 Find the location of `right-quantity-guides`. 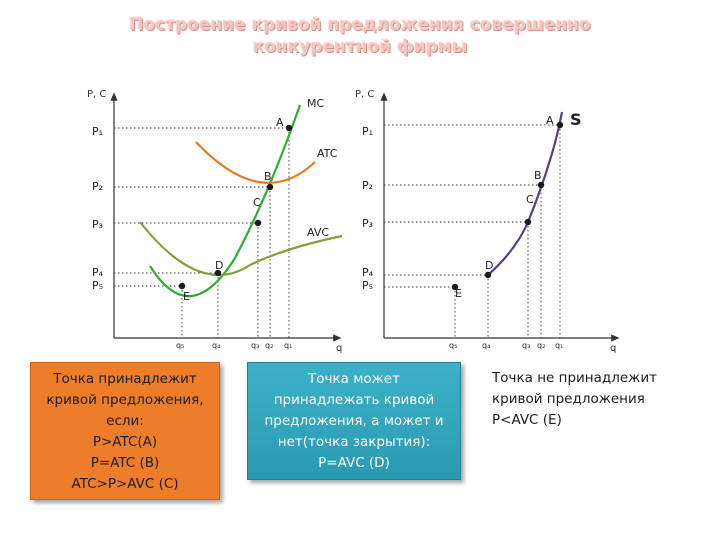

right-quantity-guides is located at coordinates (507, 231).